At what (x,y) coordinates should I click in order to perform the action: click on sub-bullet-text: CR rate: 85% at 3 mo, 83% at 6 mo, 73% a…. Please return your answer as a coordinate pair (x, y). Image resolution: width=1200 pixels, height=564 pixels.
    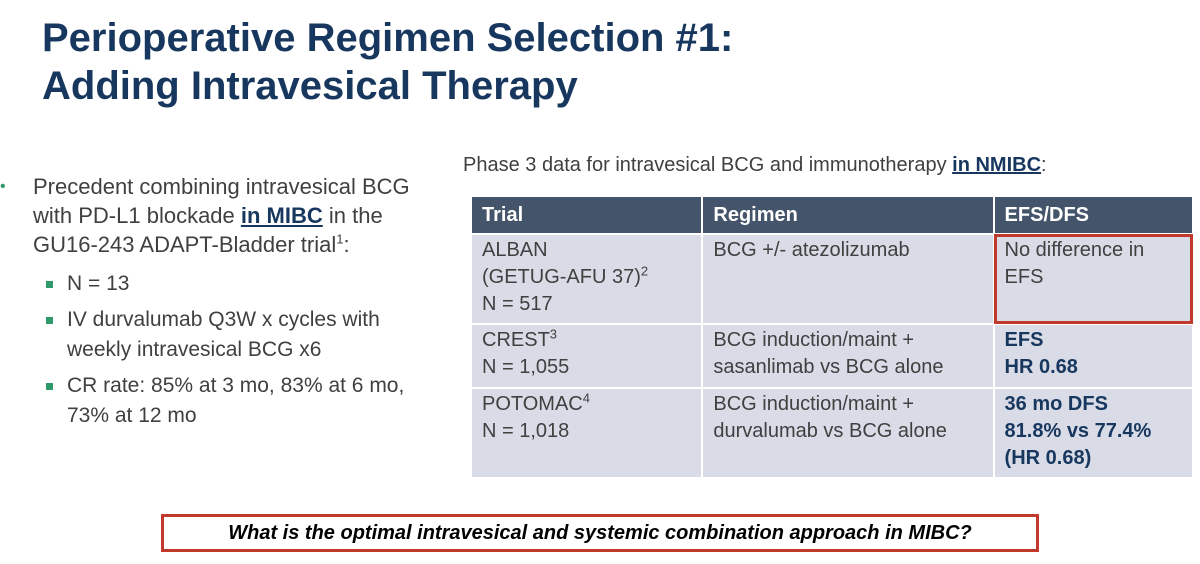
    Looking at the image, I should click on (236, 400).